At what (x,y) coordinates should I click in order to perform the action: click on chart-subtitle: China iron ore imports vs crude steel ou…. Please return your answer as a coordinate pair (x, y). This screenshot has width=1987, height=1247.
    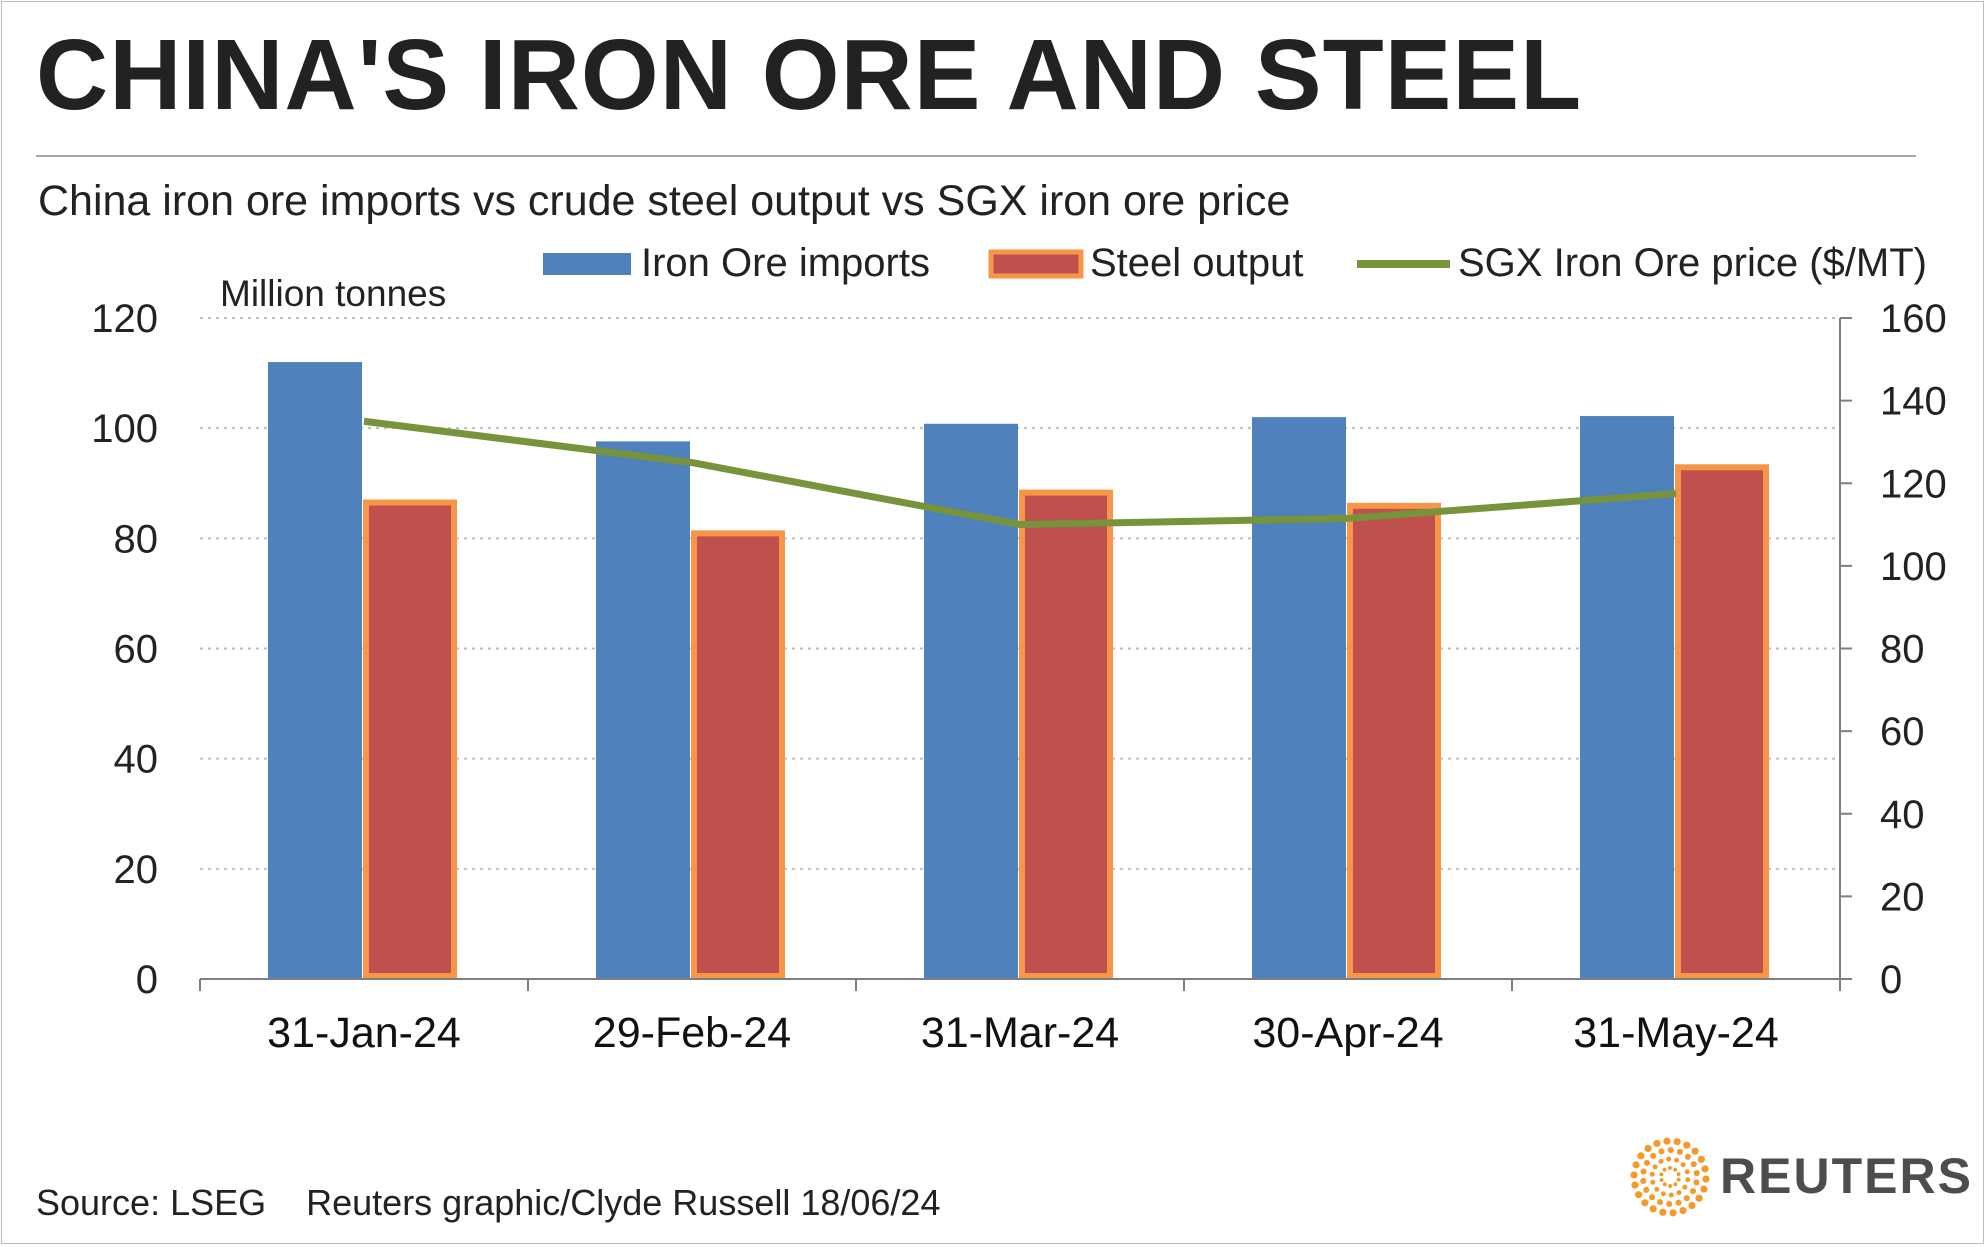
    Looking at the image, I should click on (664, 201).